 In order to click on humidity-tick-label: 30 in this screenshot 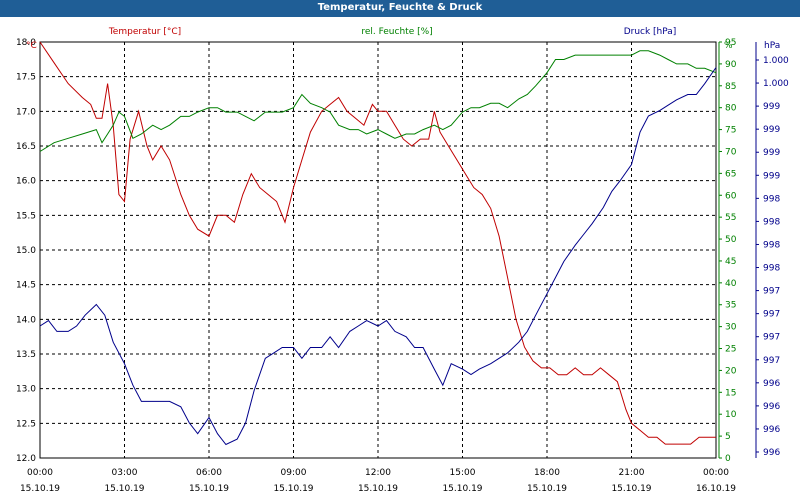, I will do `click(731, 328)`.